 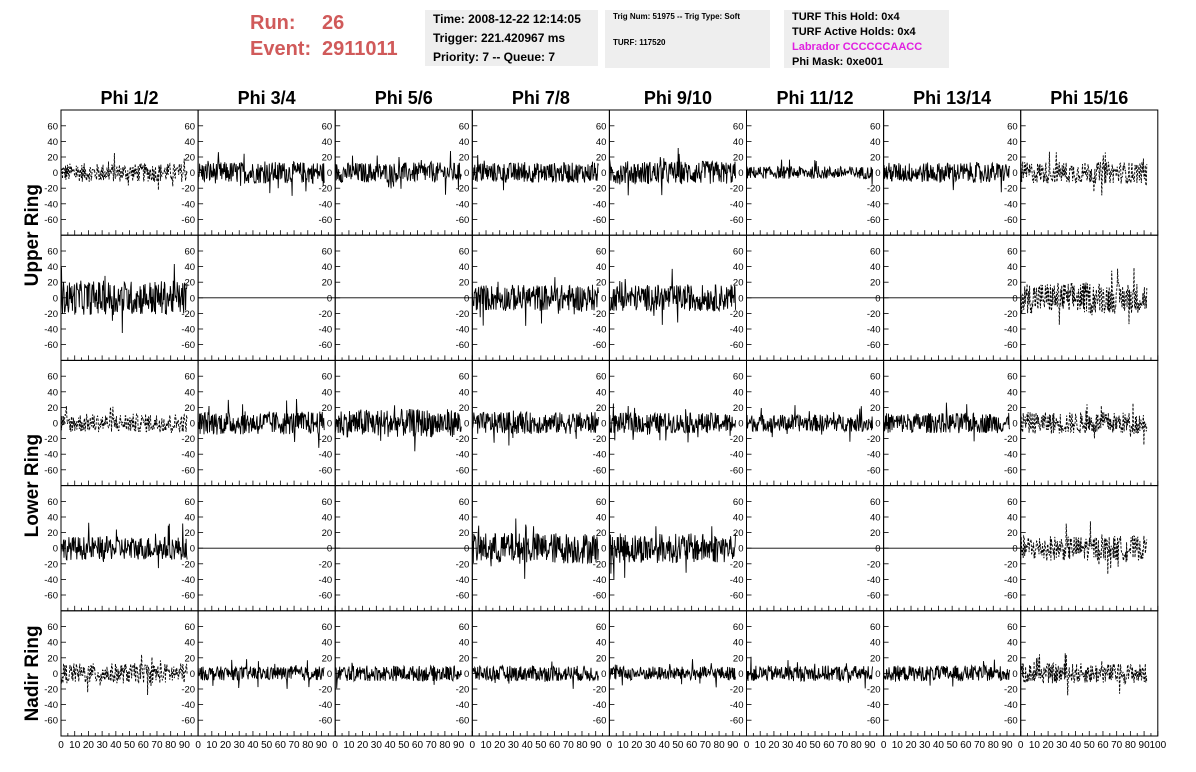 I want to click on ring-label: Lower Ring, so click(x=32, y=485).